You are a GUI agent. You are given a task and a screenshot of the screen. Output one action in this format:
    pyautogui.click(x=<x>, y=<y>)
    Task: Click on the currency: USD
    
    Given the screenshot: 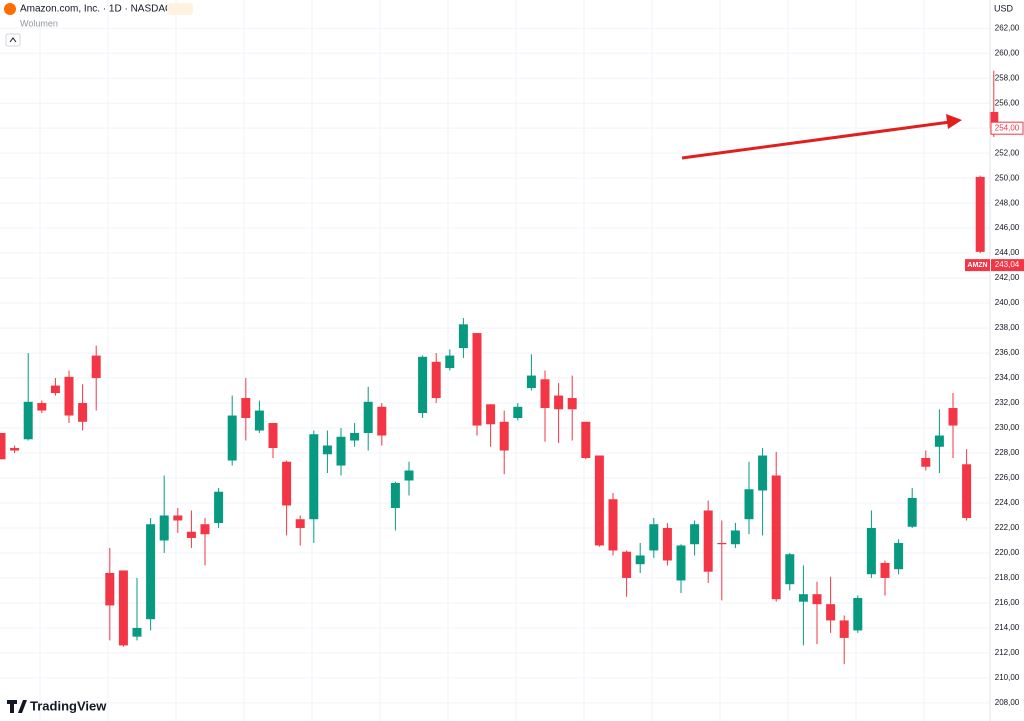 What is the action you would take?
    pyautogui.click(x=1004, y=8)
    